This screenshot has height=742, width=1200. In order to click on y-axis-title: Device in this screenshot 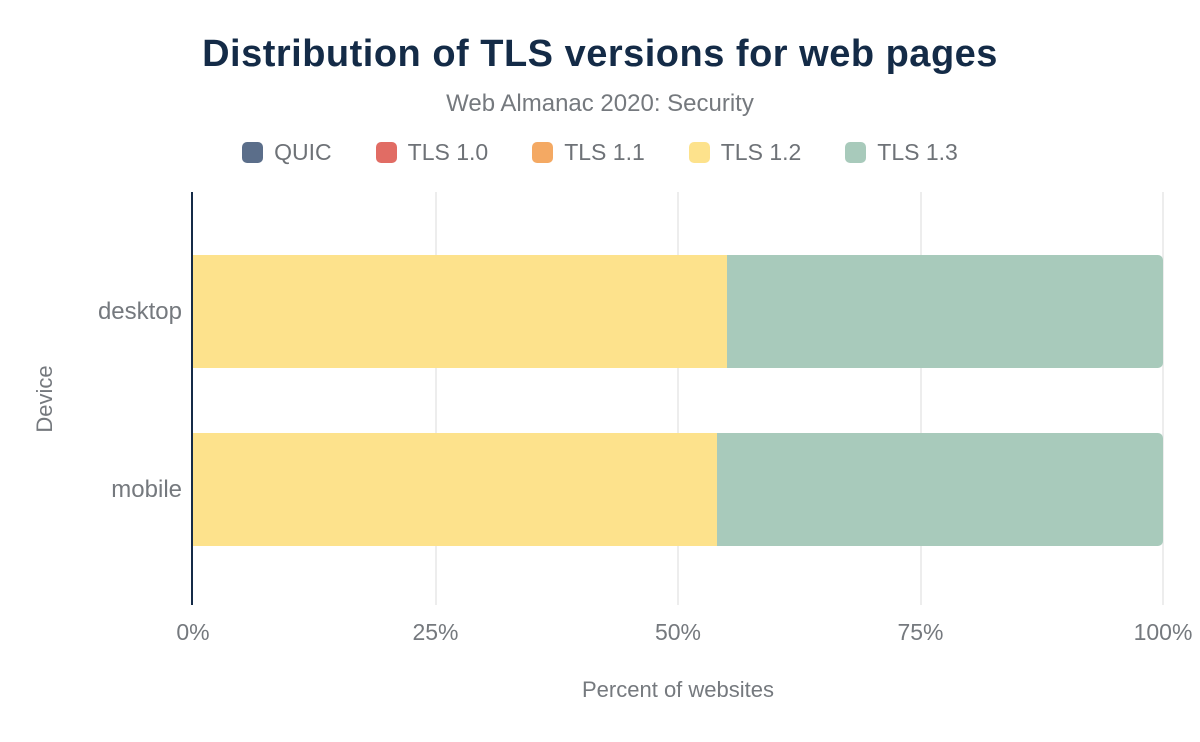, I will do `click(44, 399)`.